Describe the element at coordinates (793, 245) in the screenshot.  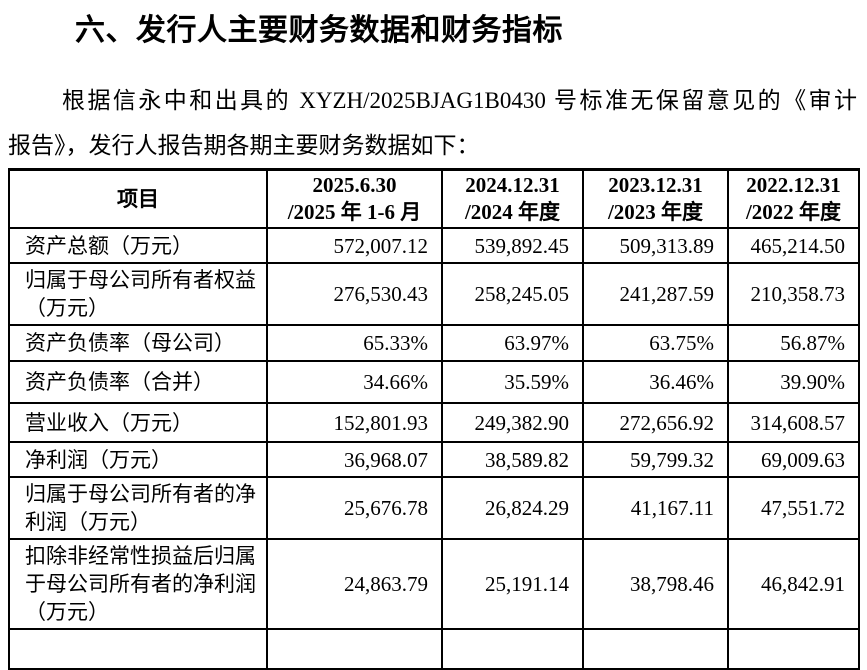
I see `cell-value: 465,214.50` at that location.